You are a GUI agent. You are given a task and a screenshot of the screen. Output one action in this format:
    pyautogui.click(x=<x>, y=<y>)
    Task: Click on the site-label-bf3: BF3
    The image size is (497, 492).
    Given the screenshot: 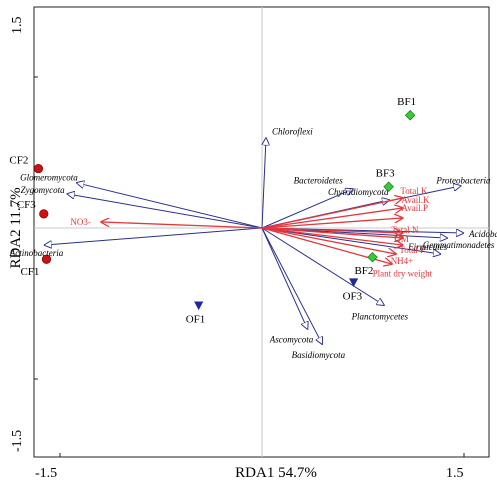 What is the action you would take?
    pyautogui.click(x=385, y=174)
    